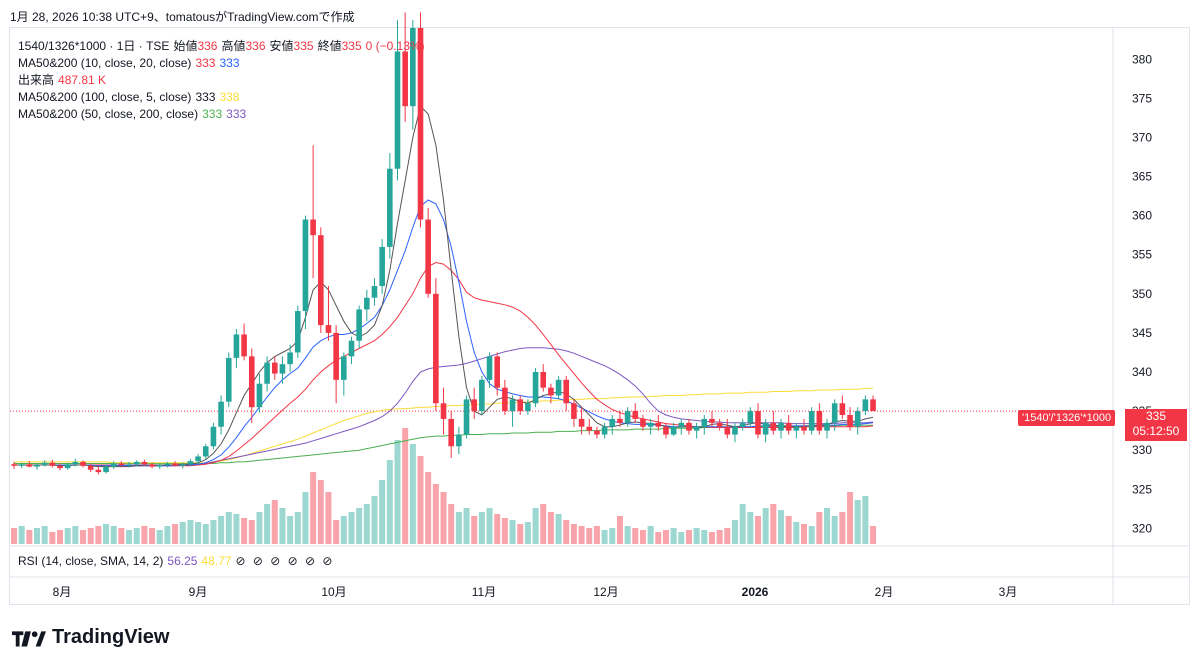 The height and width of the screenshot is (668, 1200). I want to click on legend-volume-row: 出来高 487.81 K, so click(223, 80).